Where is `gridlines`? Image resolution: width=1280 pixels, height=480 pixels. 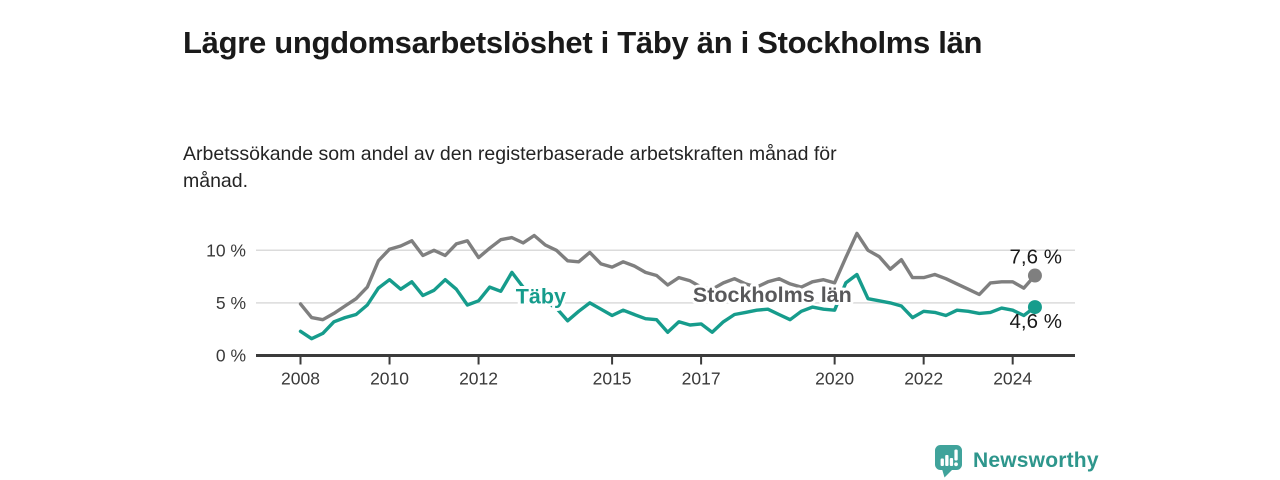 gridlines is located at coordinates (665, 276).